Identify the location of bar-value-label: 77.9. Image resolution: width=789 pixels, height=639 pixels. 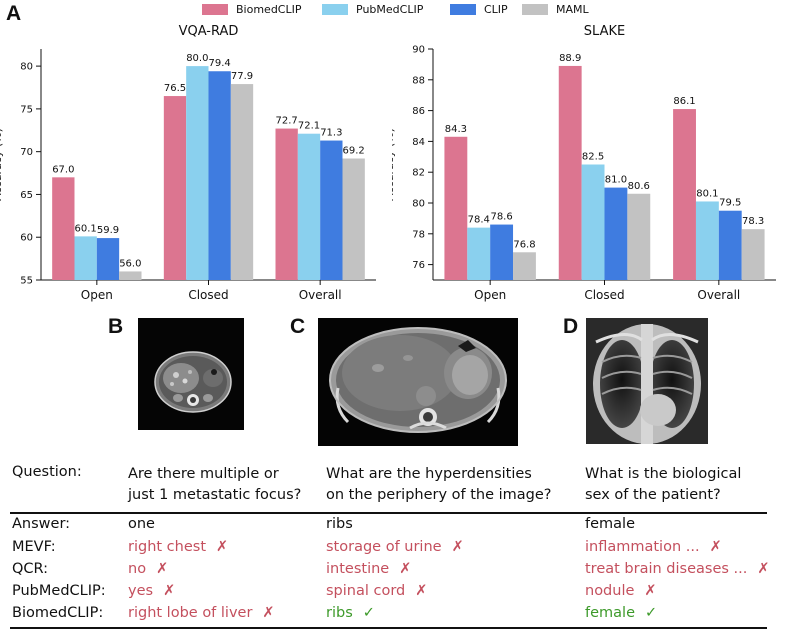
(242, 76).